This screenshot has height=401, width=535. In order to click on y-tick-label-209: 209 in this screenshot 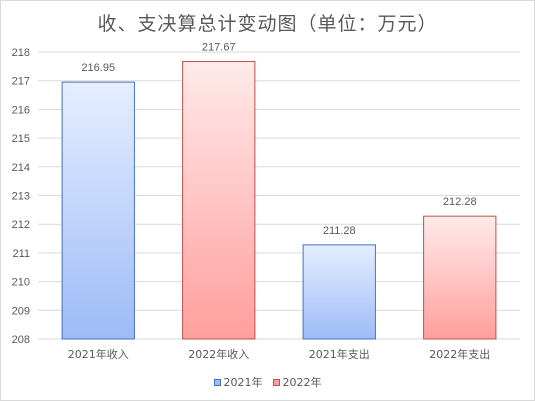, I will do `click(21, 311)`.